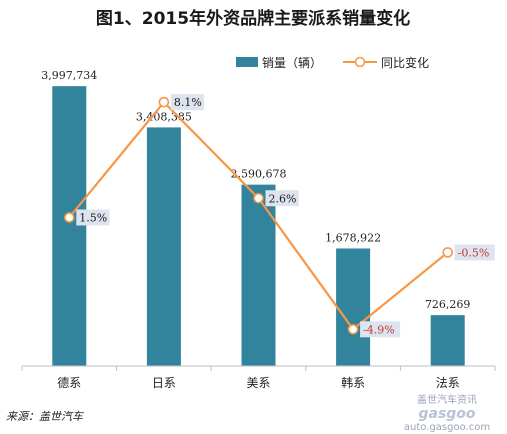  What do you see at coordinates (405, 62) in the screenshot?
I see `legend-line-label: 同比变化` at bounding box center [405, 62].